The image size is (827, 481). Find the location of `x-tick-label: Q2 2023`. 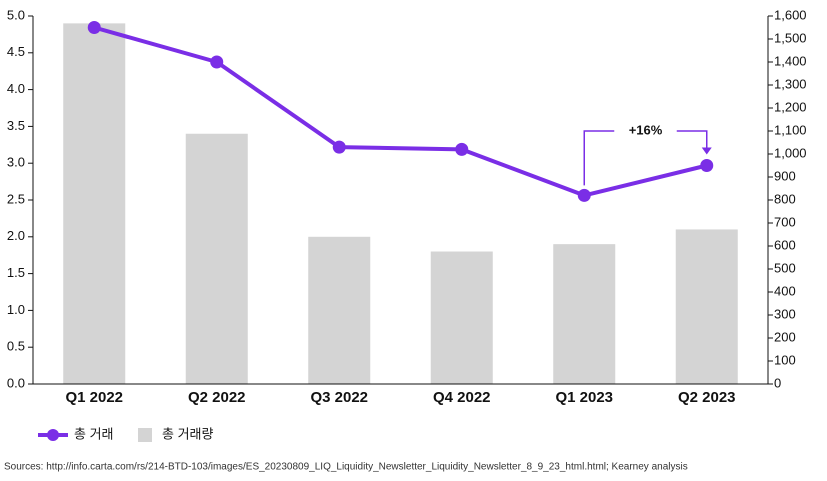

x-tick-label: Q2 2023 is located at coordinates (707, 397).